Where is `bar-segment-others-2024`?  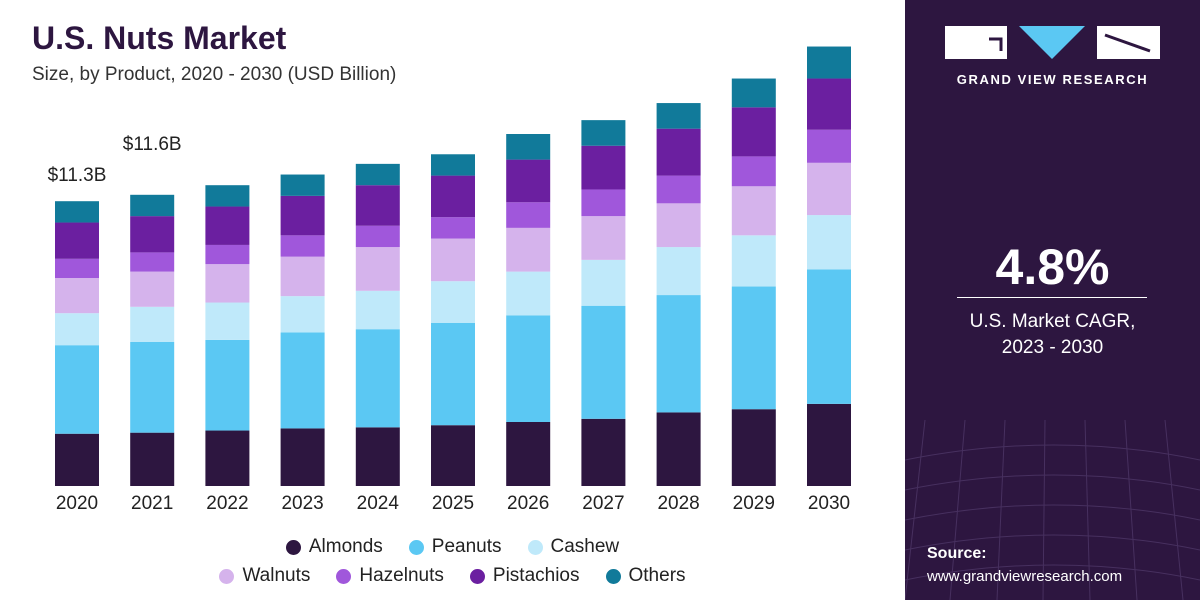
bar-segment-others-2024 is located at coordinates (377, 174).